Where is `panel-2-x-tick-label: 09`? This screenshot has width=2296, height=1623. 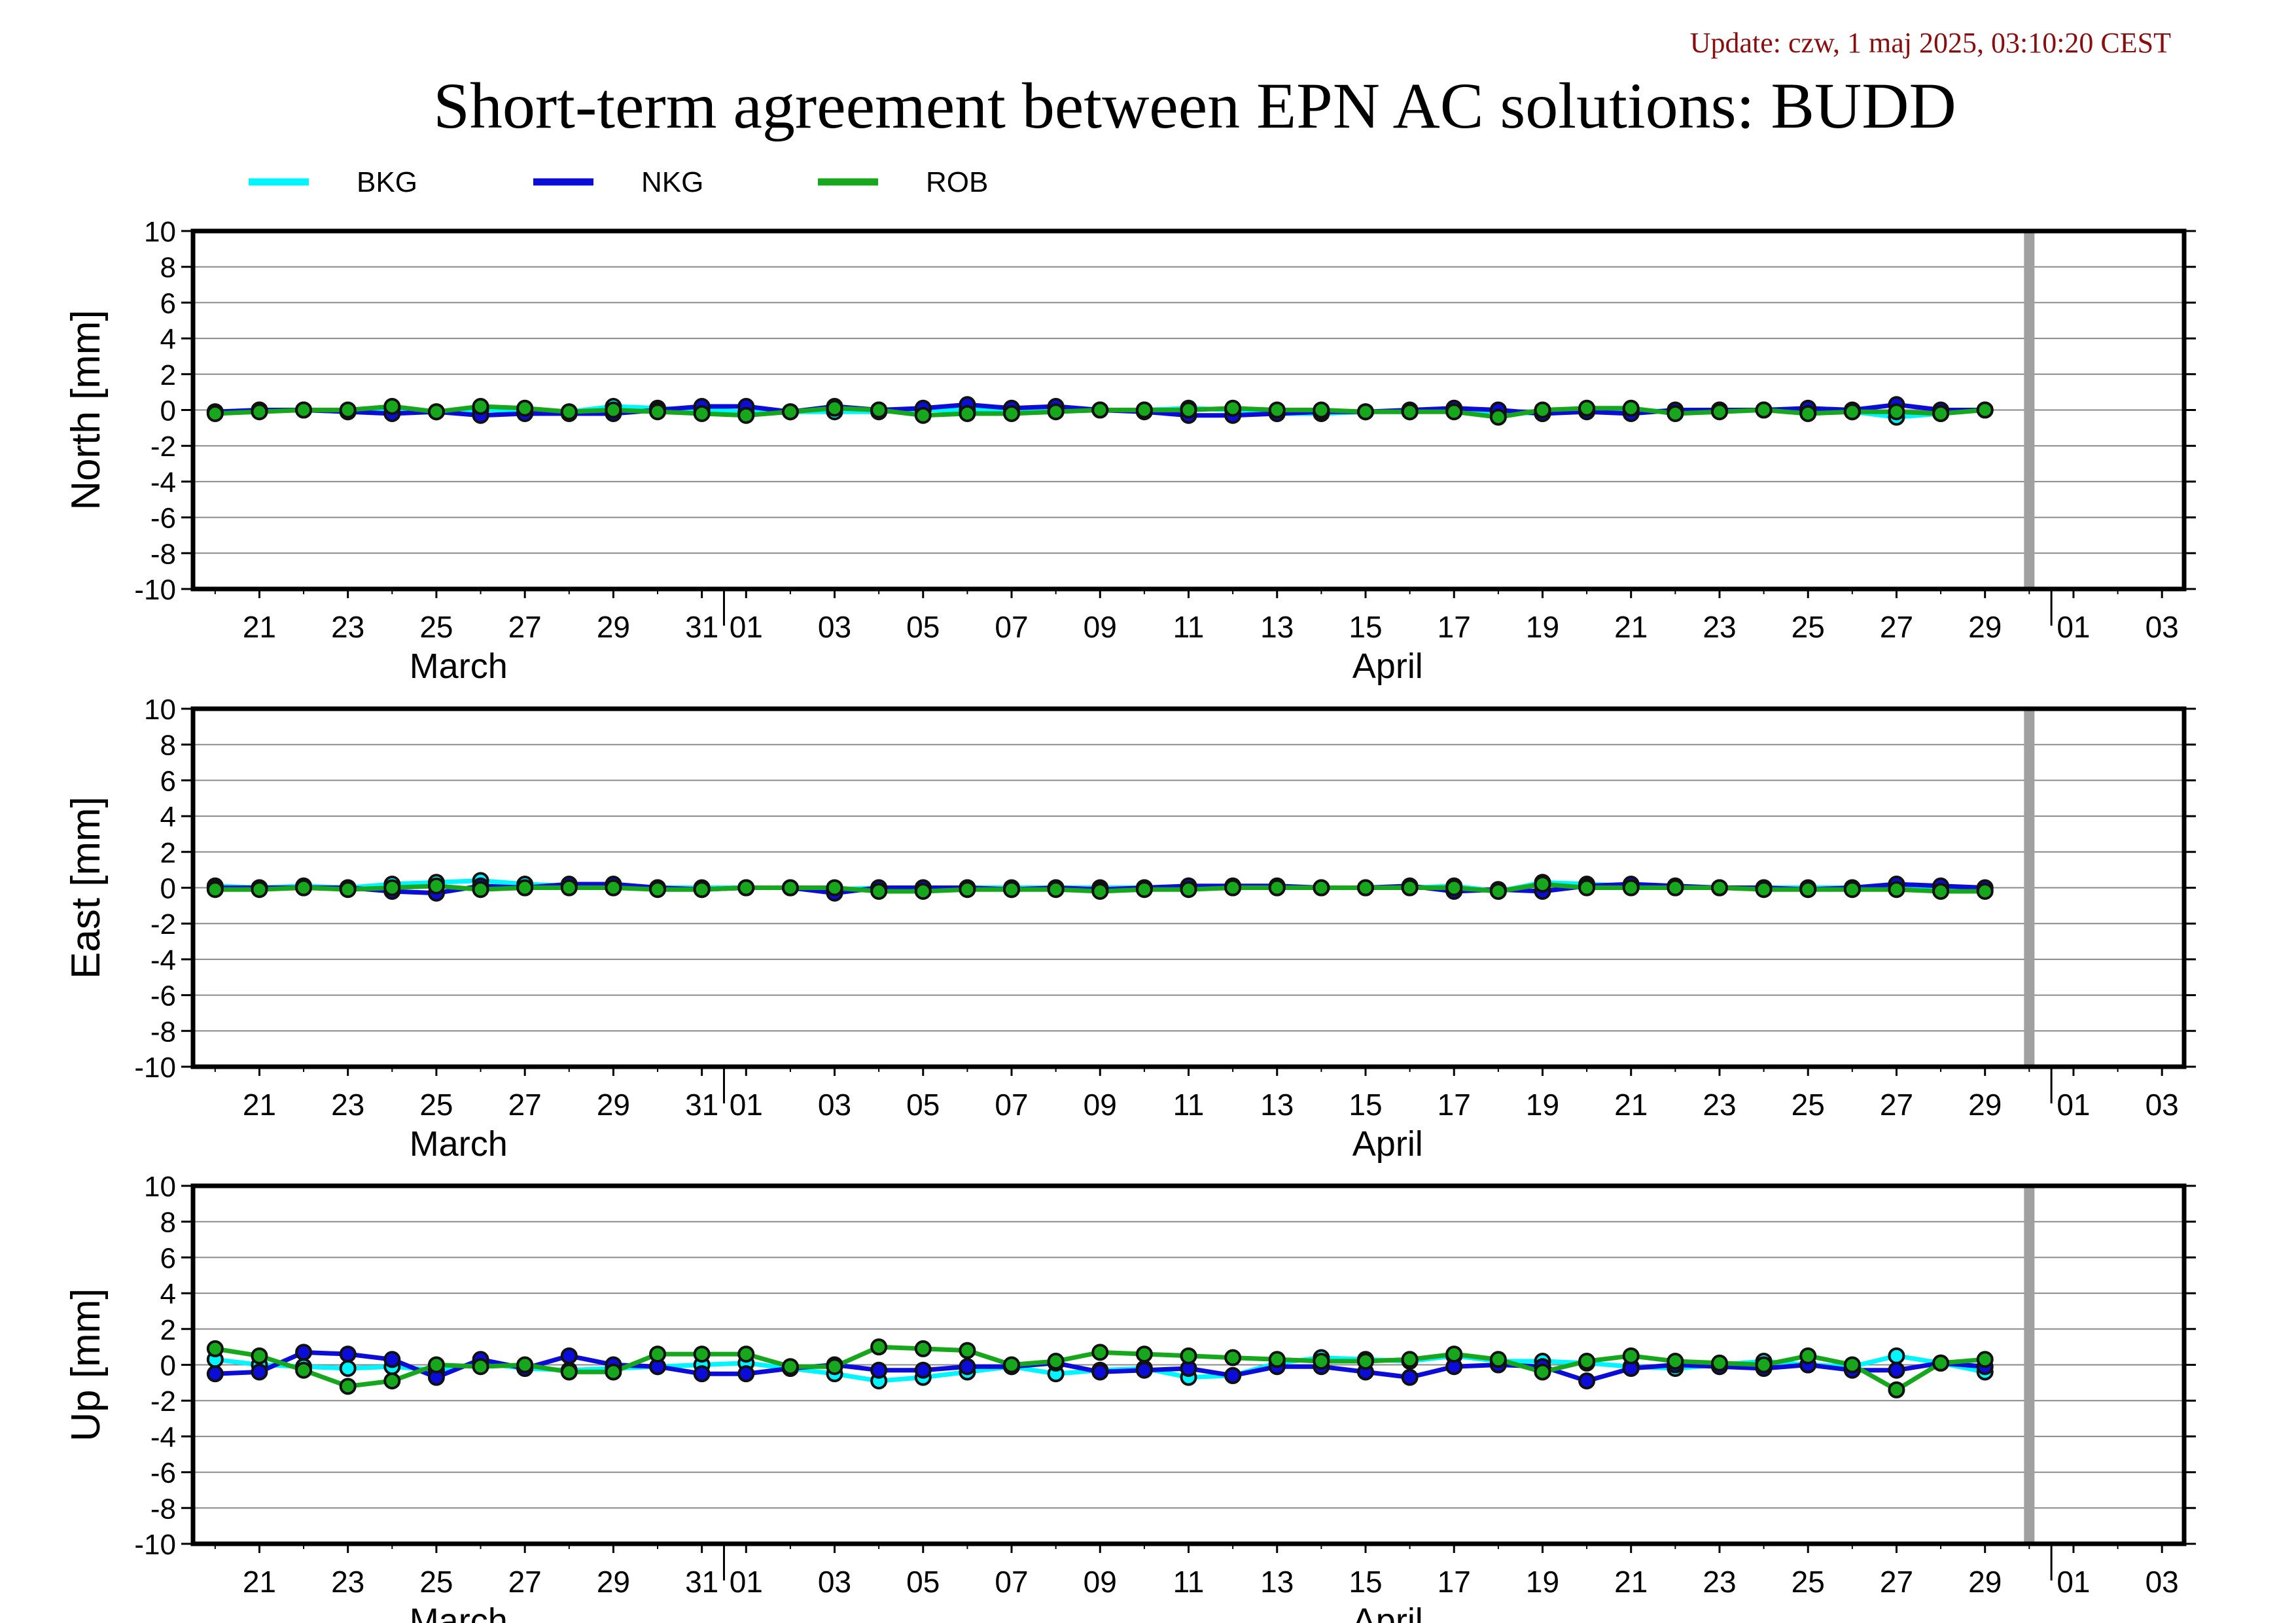 panel-2-x-tick-label: 09 is located at coordinates (1101, 1105).